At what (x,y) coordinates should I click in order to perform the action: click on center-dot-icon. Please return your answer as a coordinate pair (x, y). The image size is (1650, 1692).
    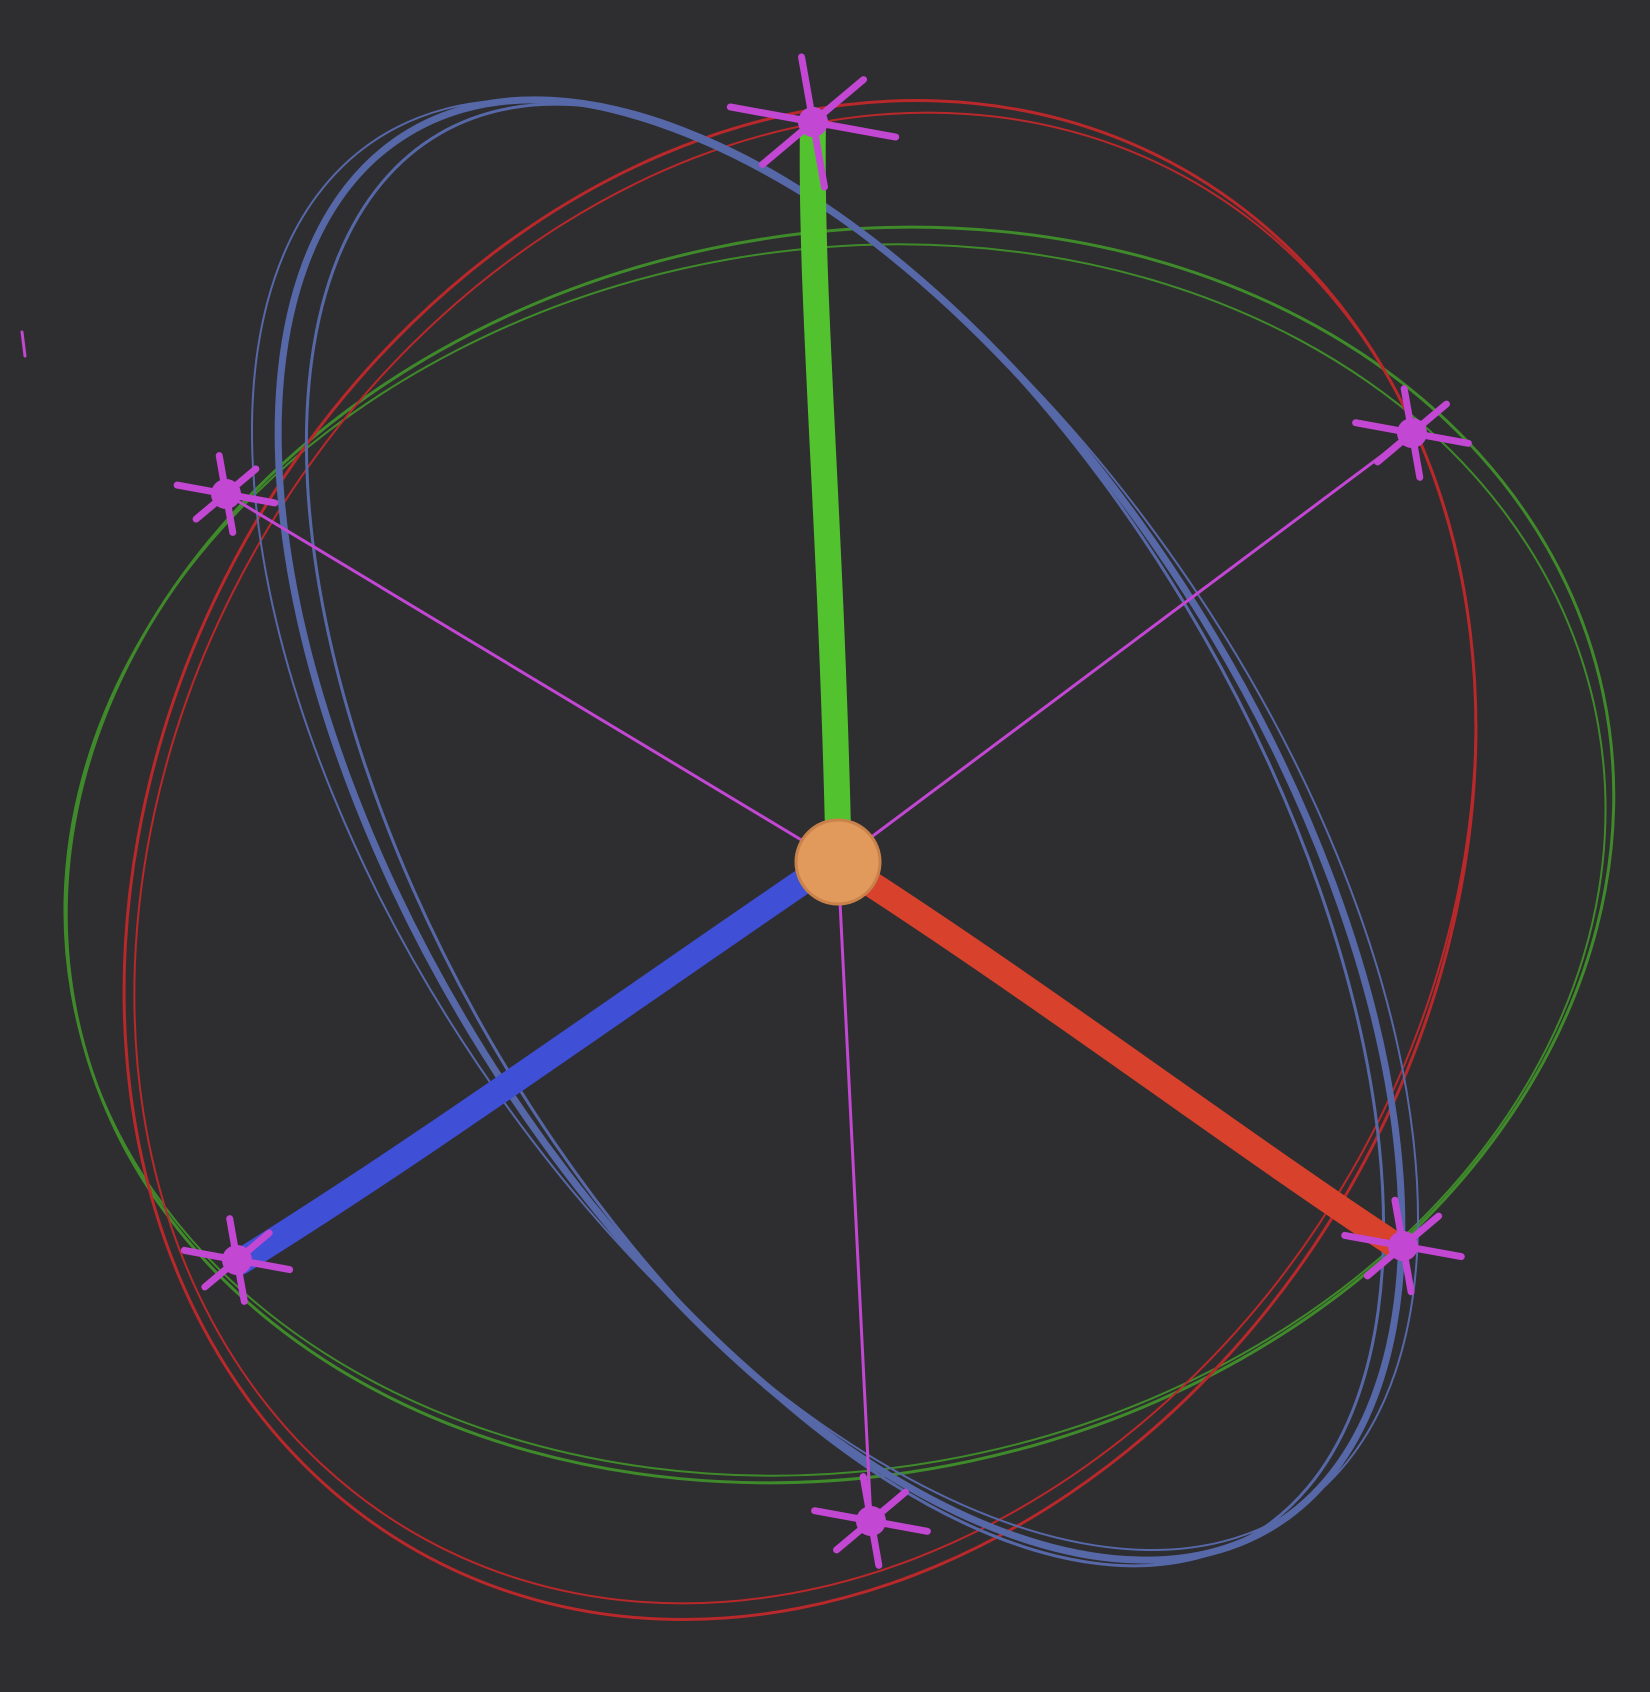
    Looking at the image, I should click on (838, 862).